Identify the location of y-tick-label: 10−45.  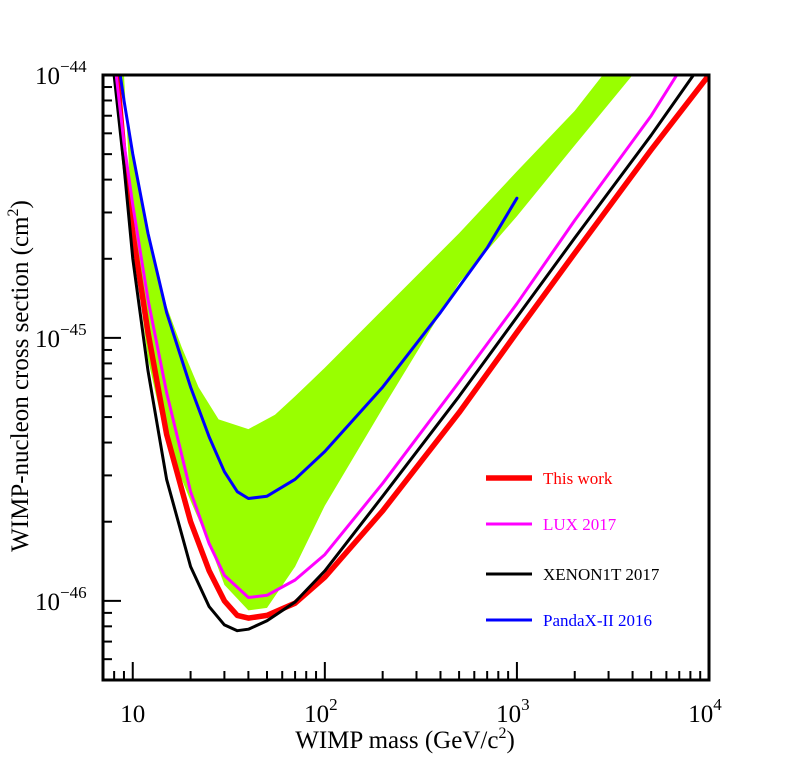
(61, 336).